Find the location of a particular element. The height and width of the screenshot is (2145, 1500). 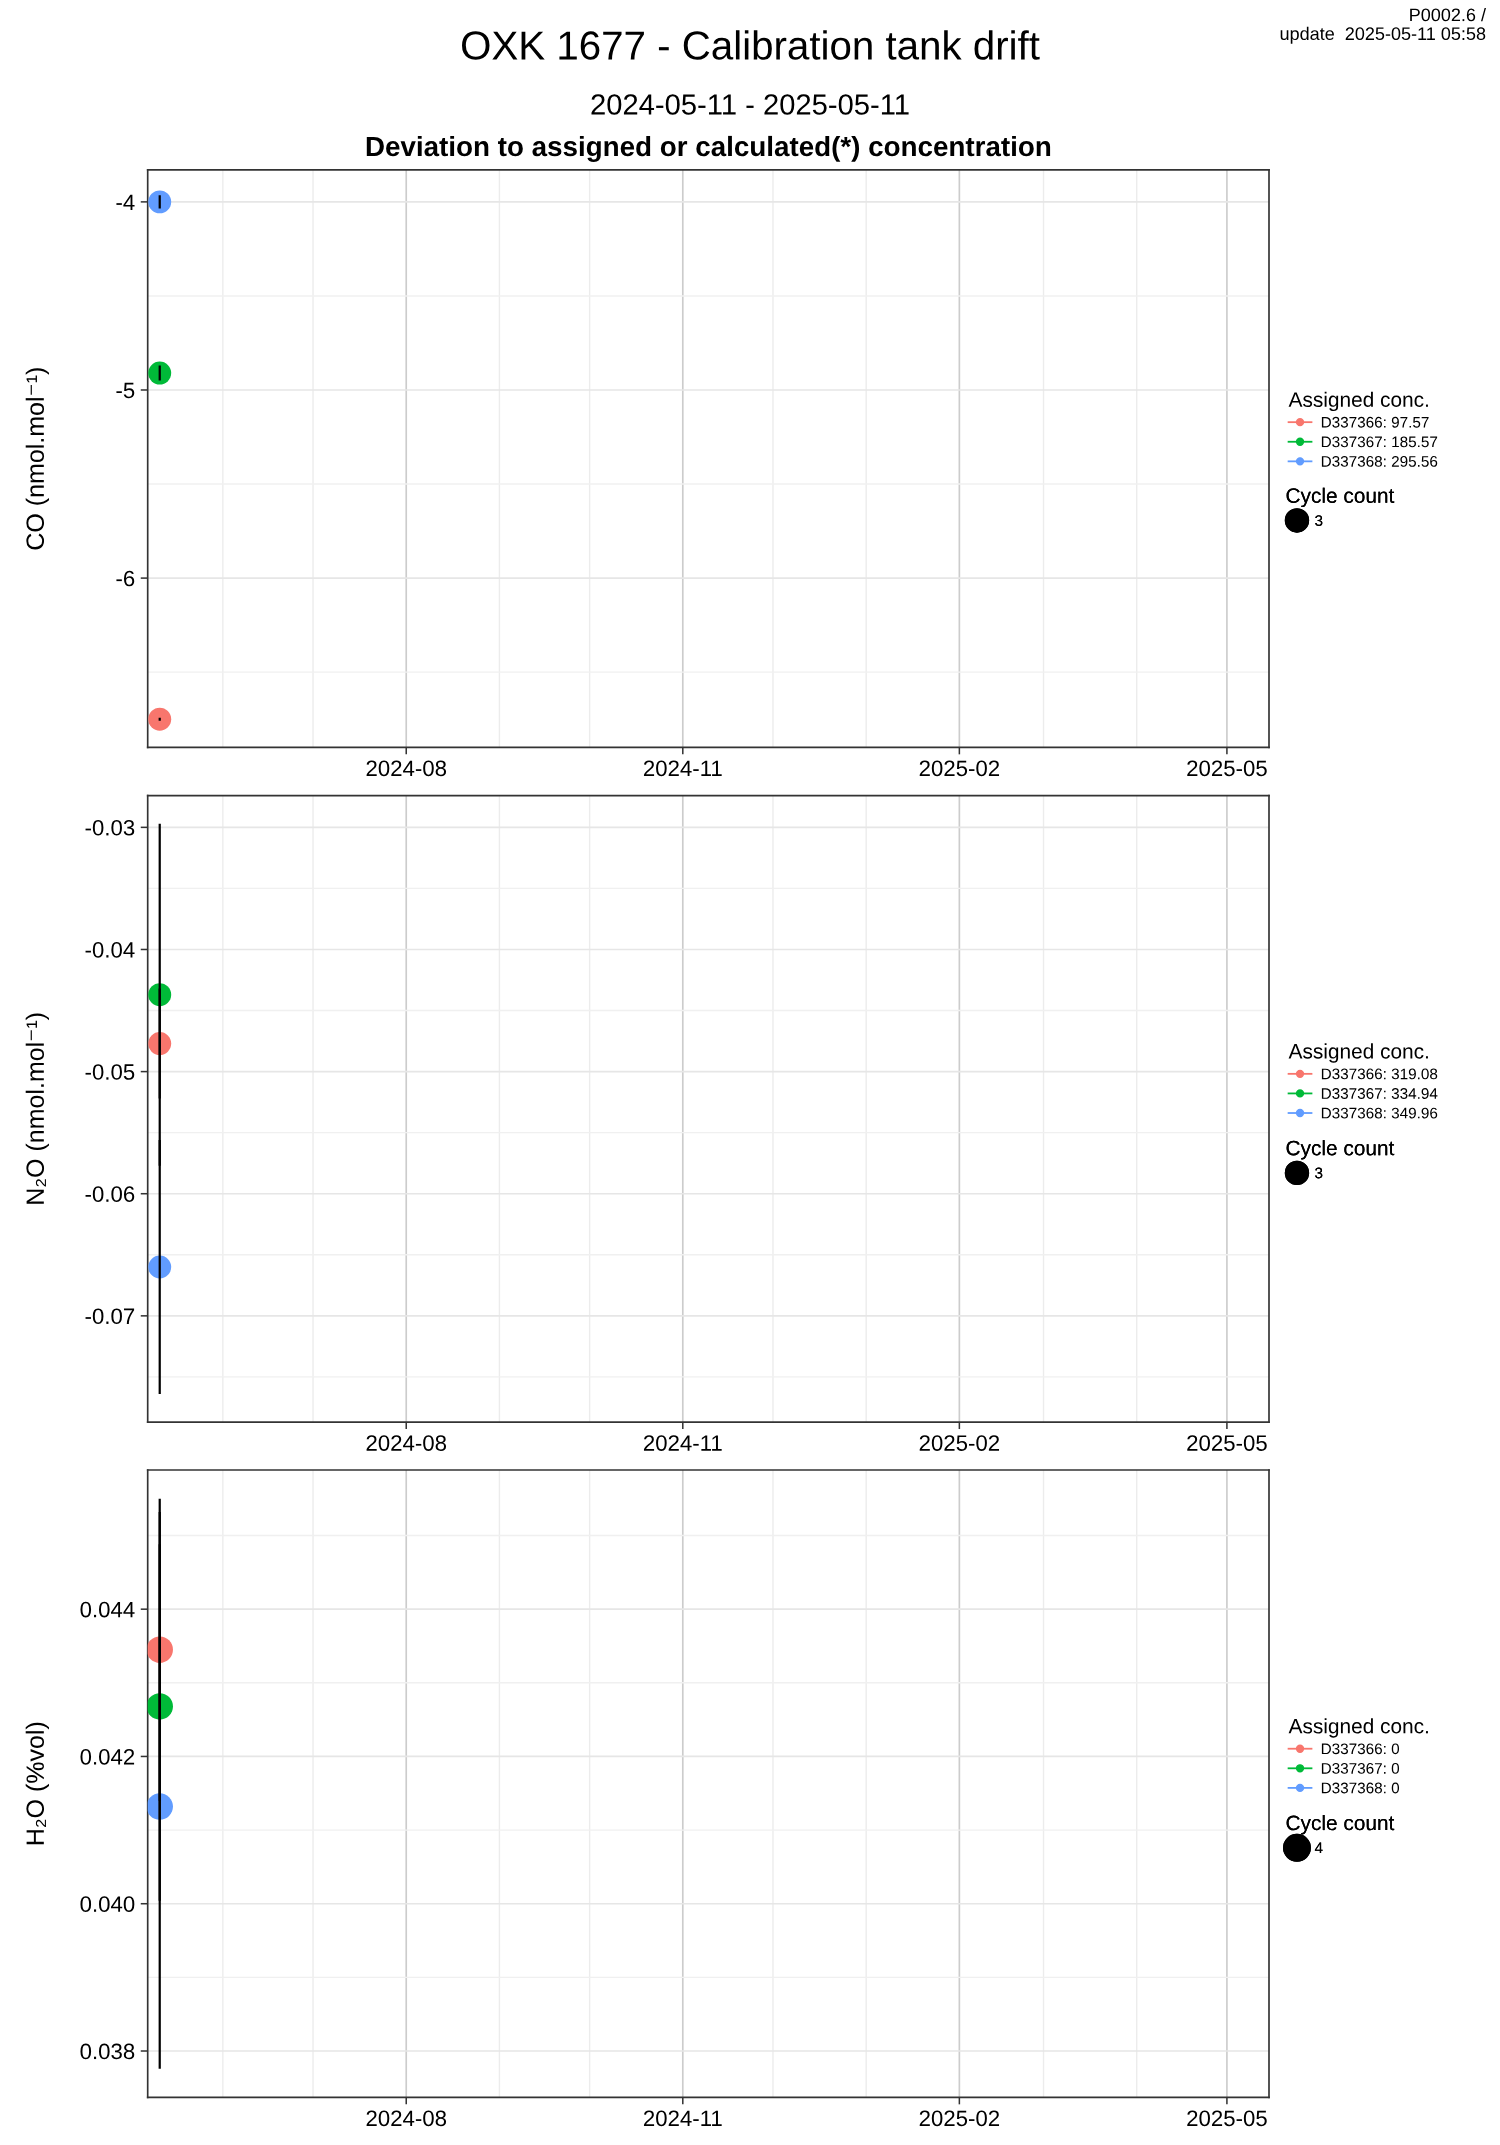

y-axis-title: N₂O (nmol.mol⁻¹) is located at coordinates (37, 1108).